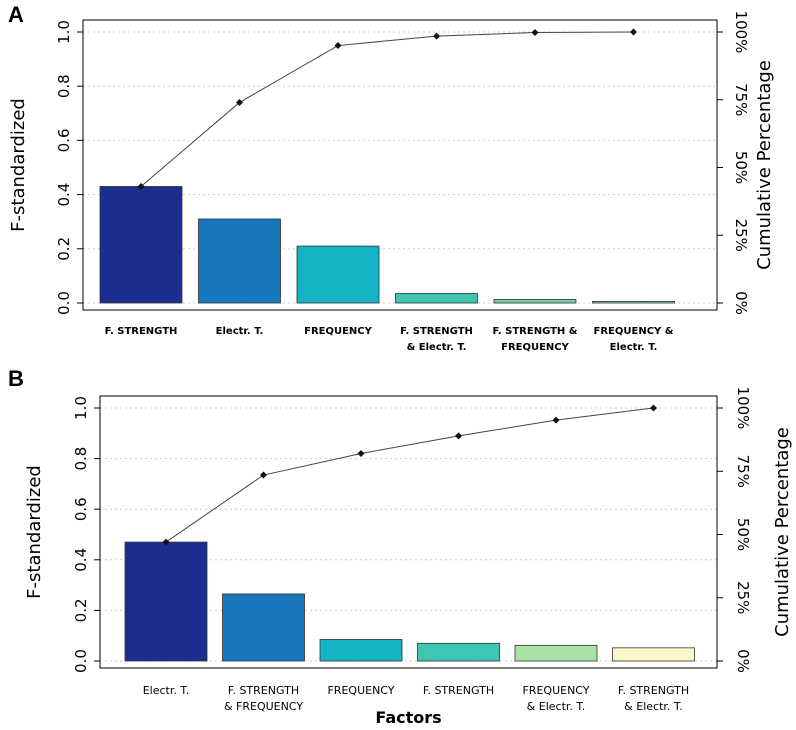 The width and height of the screenshot is (796, 730). I want to click on panel-b-y2tick-label: 25%, so click(743, 597).